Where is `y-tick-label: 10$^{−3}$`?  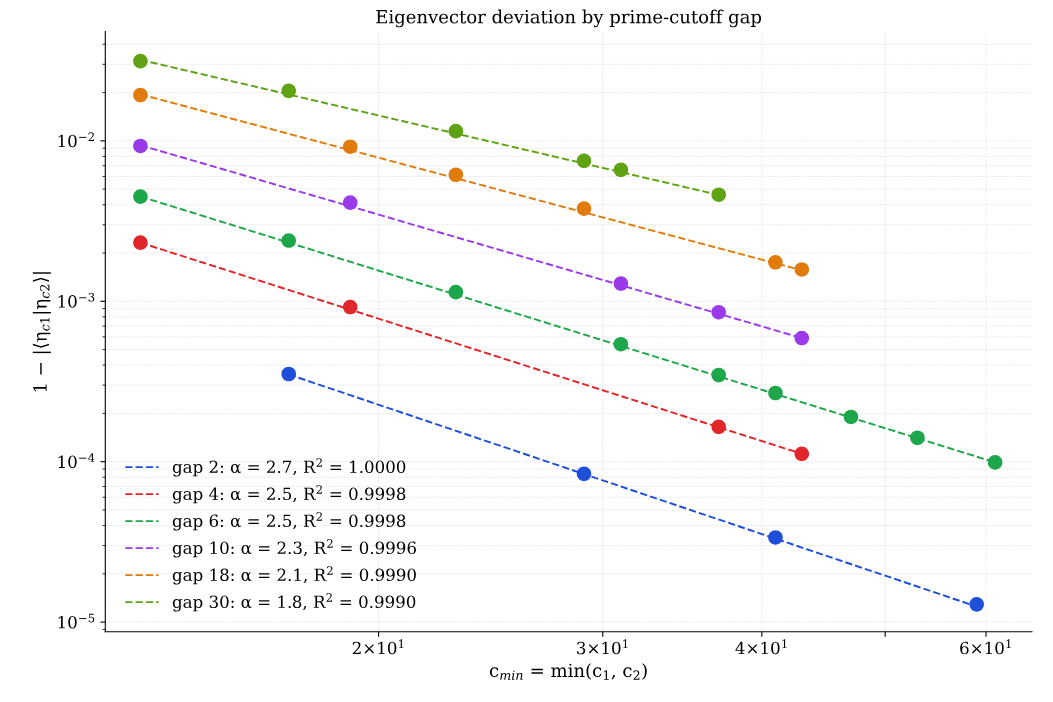
y-tick-label: 10$^{−3}$ is located at coordinates (76, 300).